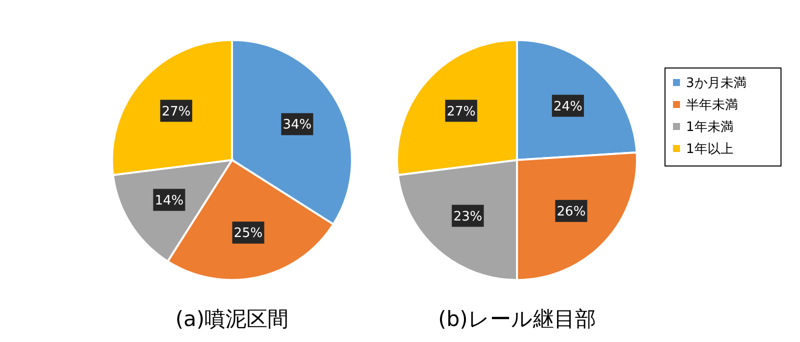 The height and width of the screenshot is (342, 800). Describe the element at coordinates (467, 216) in the screenshot. I see `data-label: 23%` at that location.